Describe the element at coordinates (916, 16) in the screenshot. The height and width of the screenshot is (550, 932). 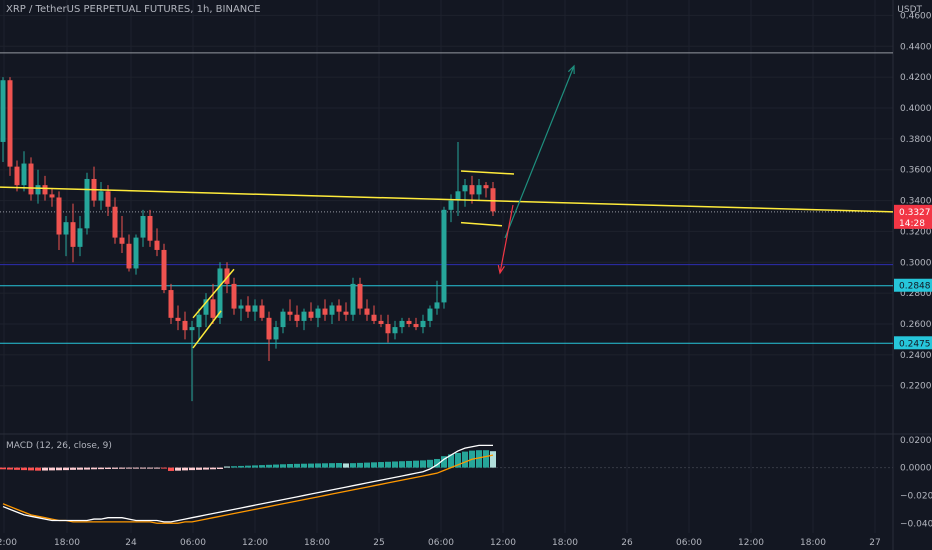
I see `y-tick-label: 0.4600` at that location.